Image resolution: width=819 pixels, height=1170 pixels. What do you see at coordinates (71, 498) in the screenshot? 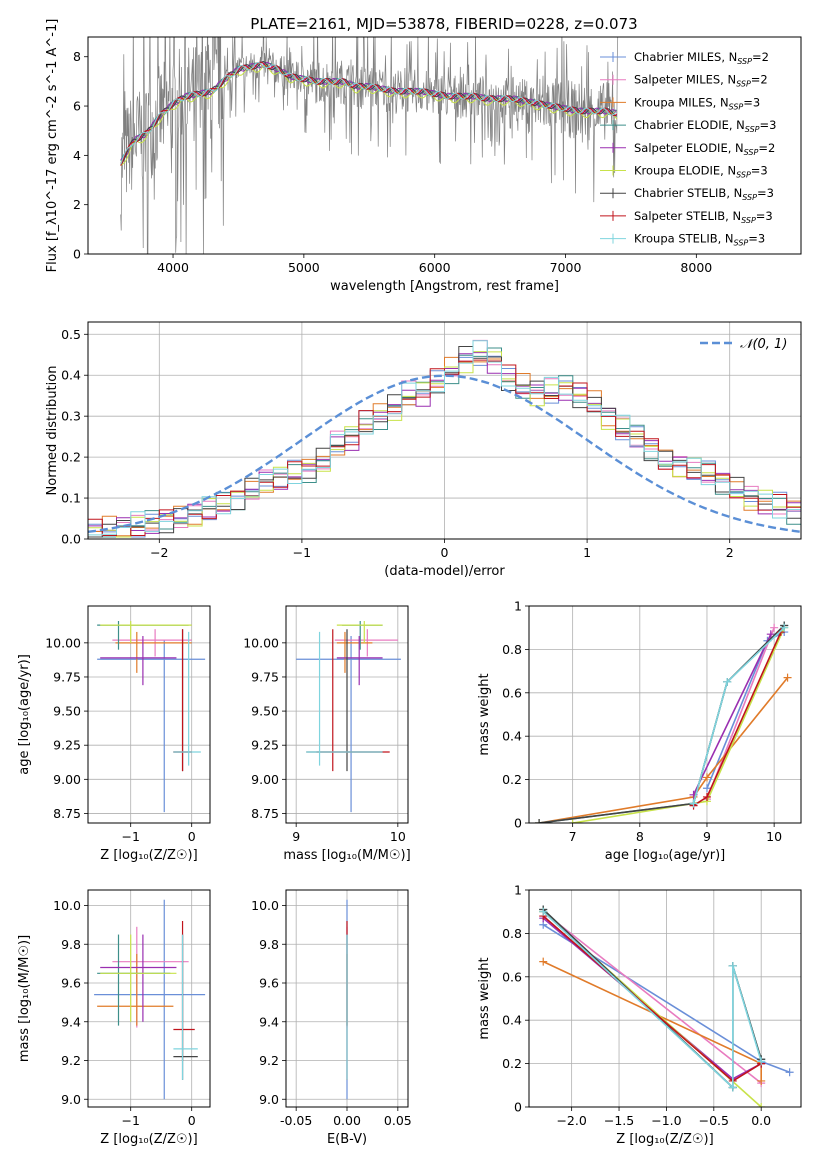
I see `y-tick-label: 0.1` at bounding box center [71, 498].